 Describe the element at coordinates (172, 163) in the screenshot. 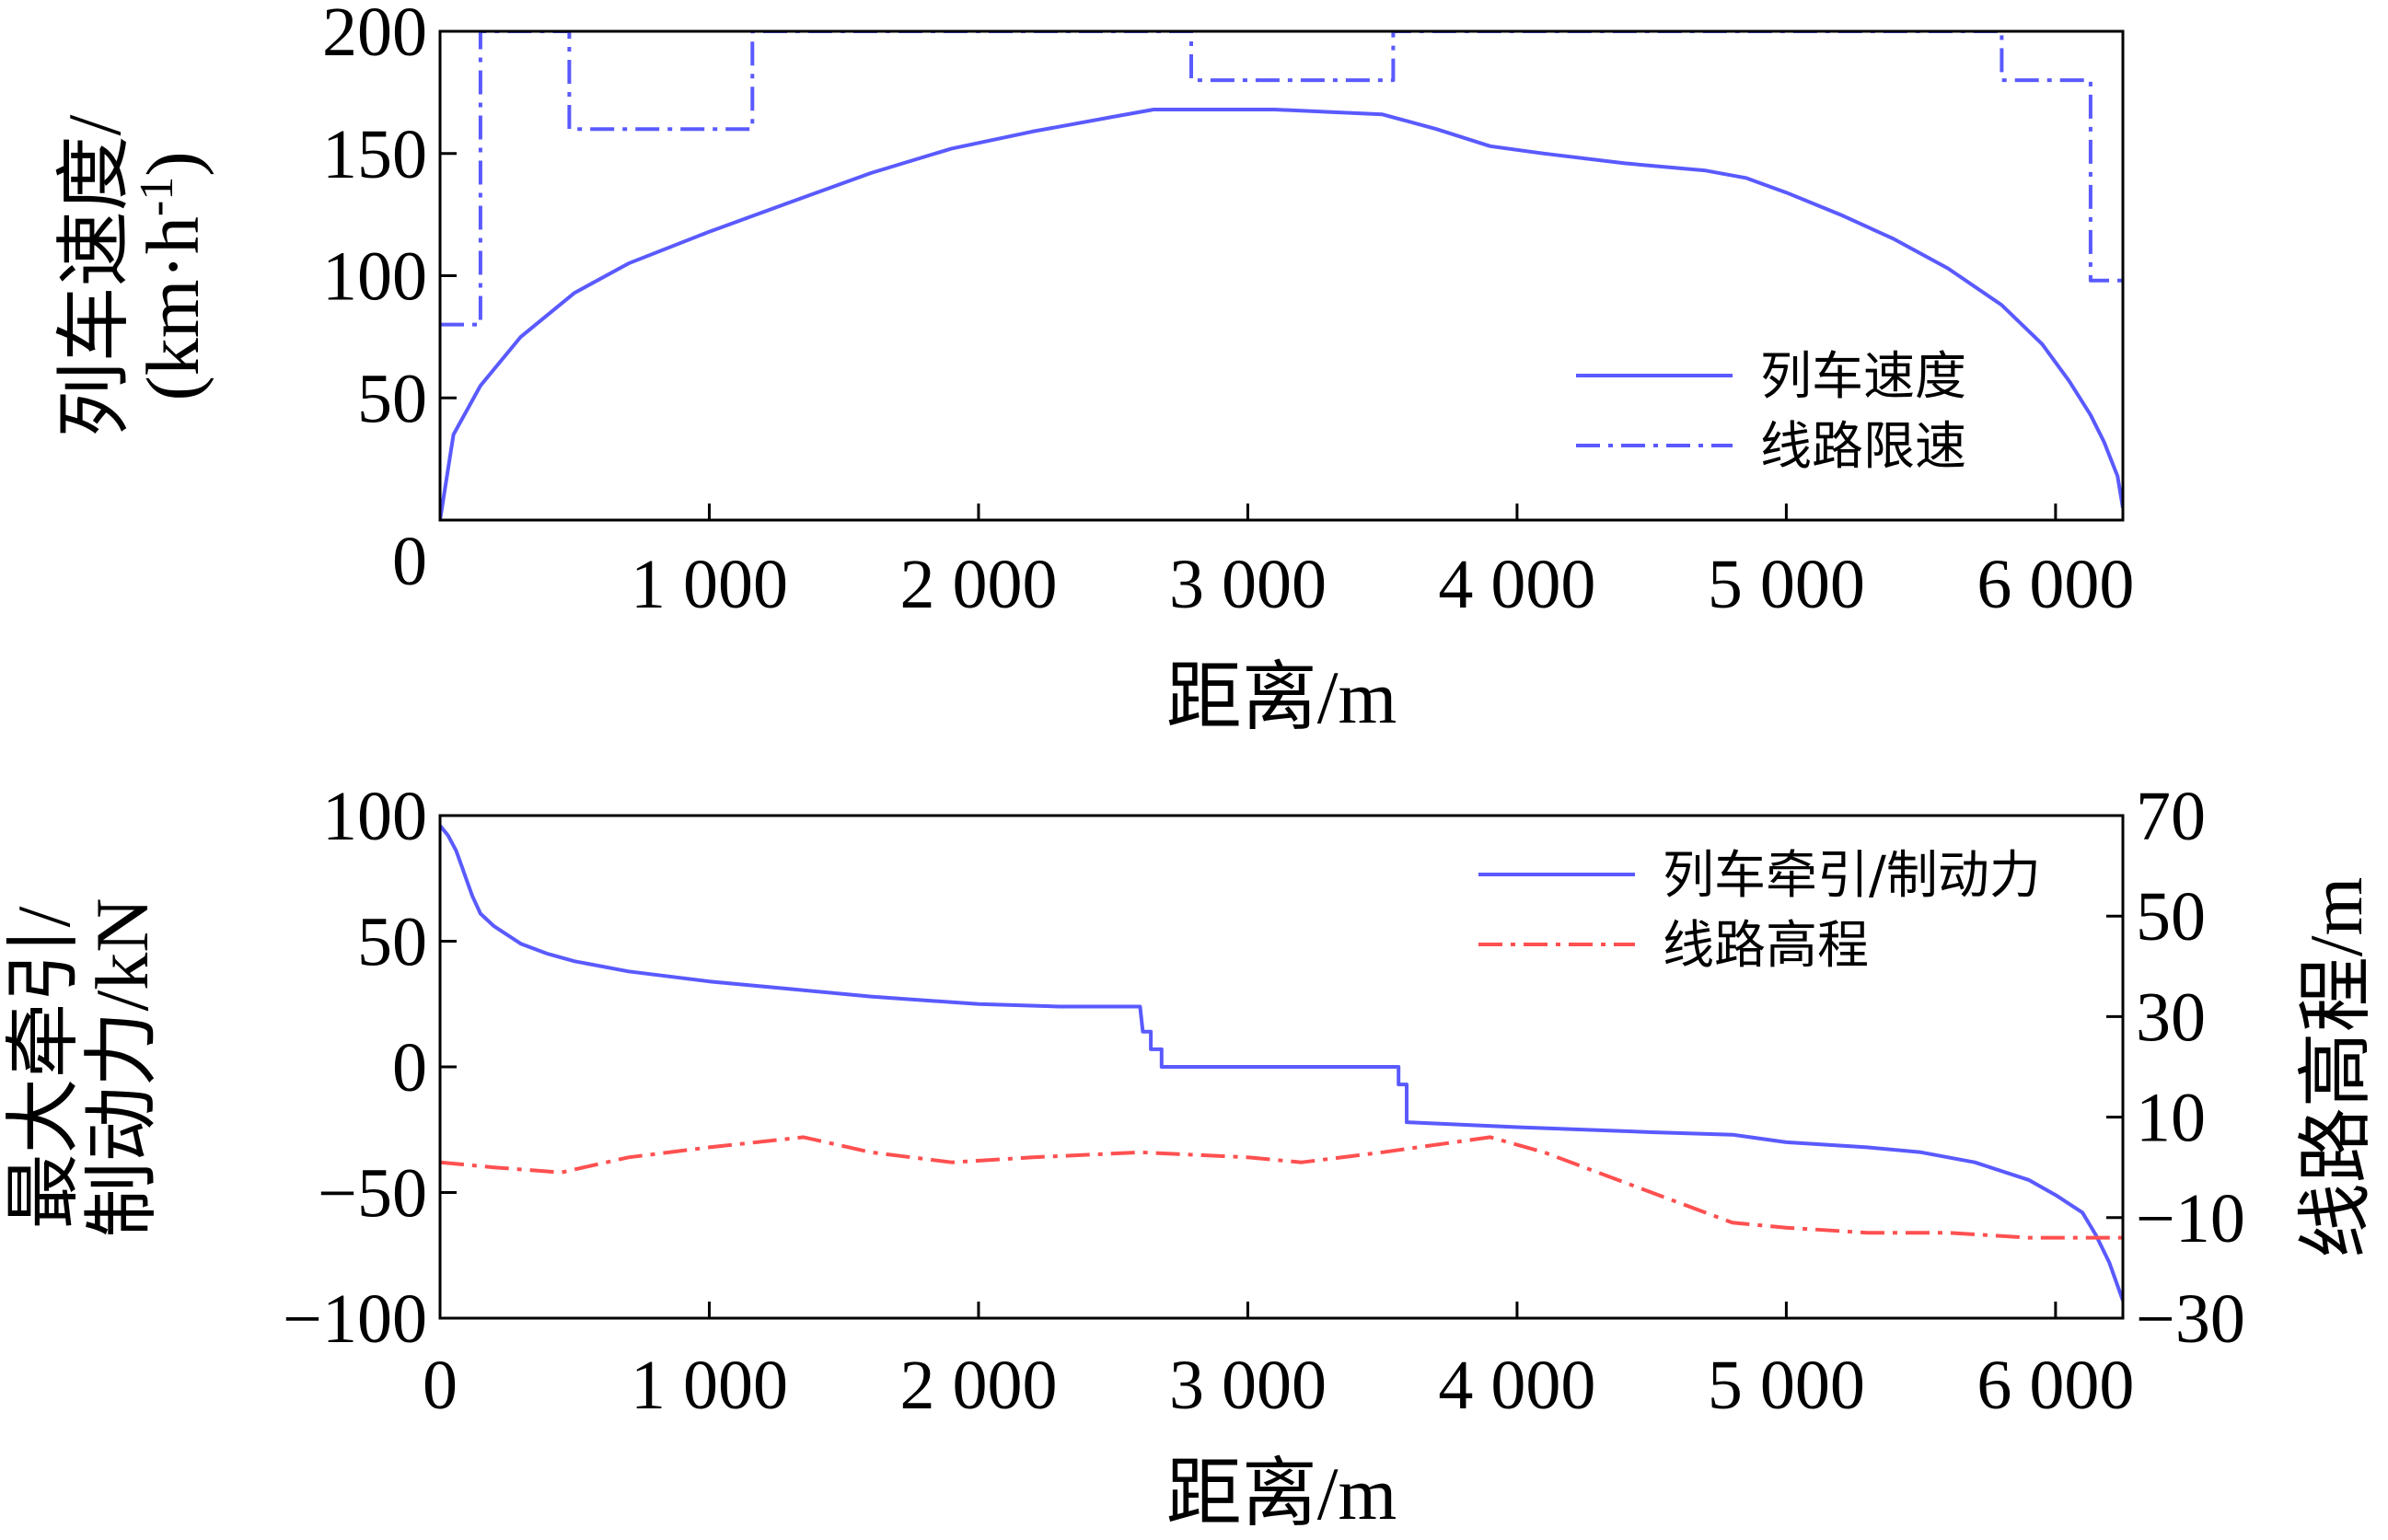

I see `y-axis-title-close: )` at that location.